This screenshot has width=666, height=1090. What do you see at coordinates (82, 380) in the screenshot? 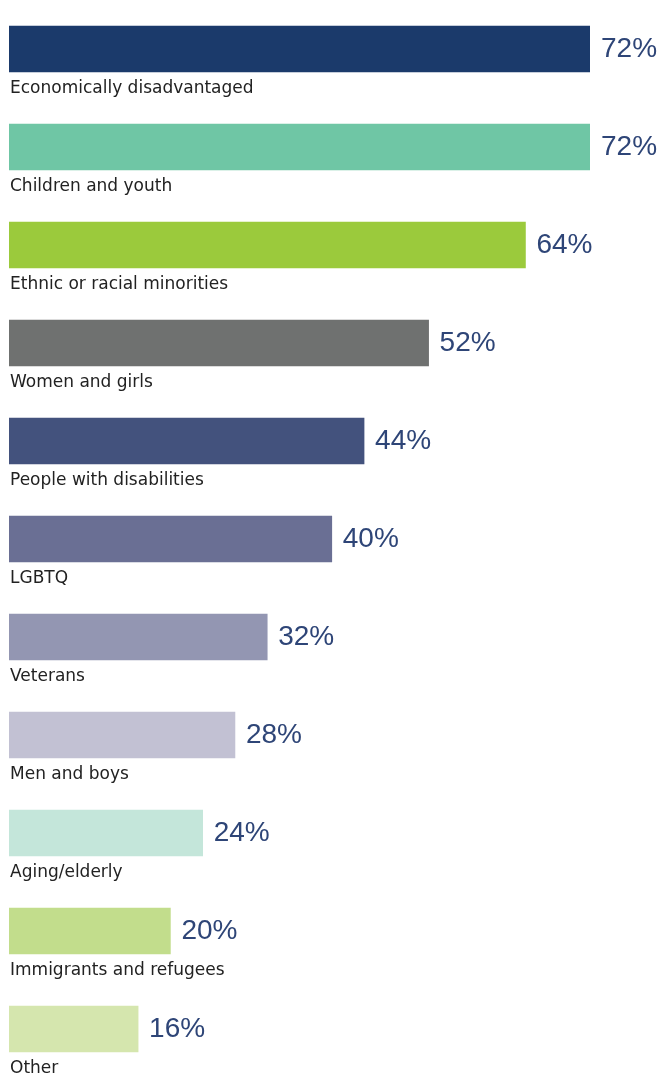
I see `y-tick-label: Women and girls` at bounding box center [82, 380].